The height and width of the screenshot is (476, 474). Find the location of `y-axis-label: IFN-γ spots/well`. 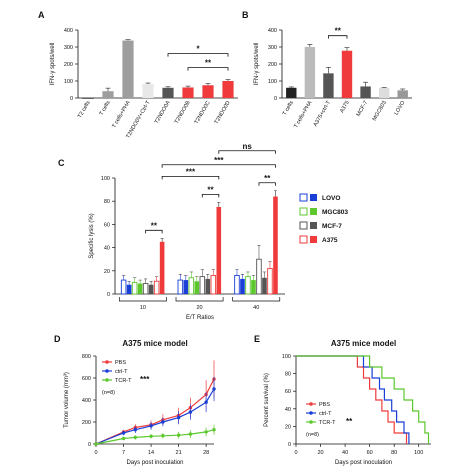

y-axis-label: IFN-γ spots/well is located at coordinates (53, 64).